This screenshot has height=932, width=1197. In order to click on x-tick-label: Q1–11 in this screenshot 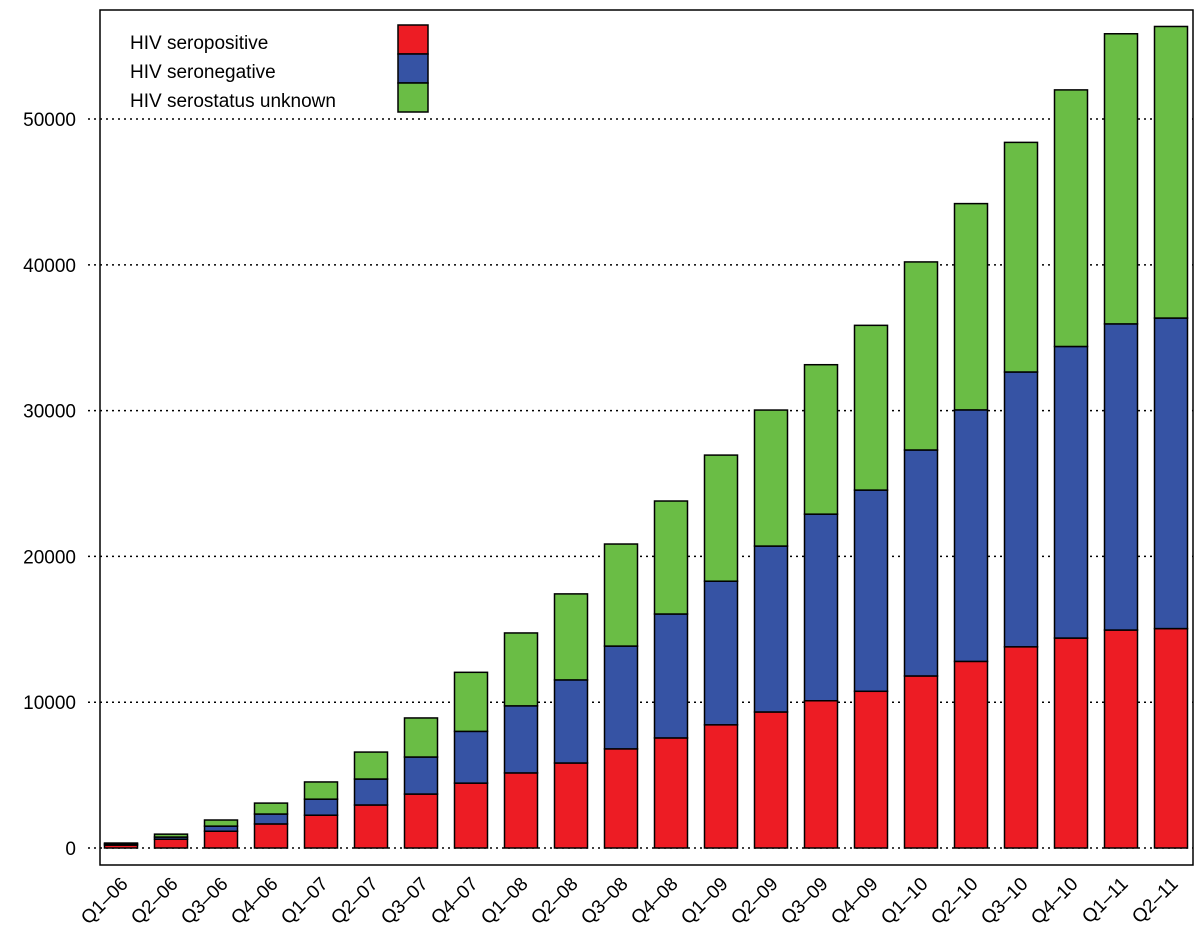, I will do `click(1105, 901)`.